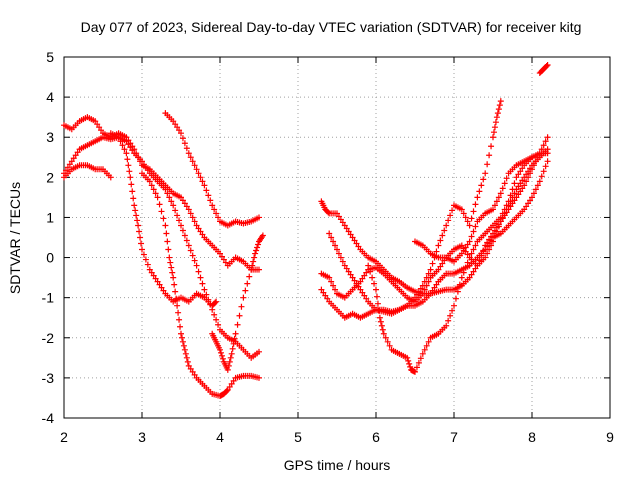 This screenshot has height=480, width=640. Describe the element at coordinates (48, 338) in the screenshot. I see `y-tick-label: -2` at that location.